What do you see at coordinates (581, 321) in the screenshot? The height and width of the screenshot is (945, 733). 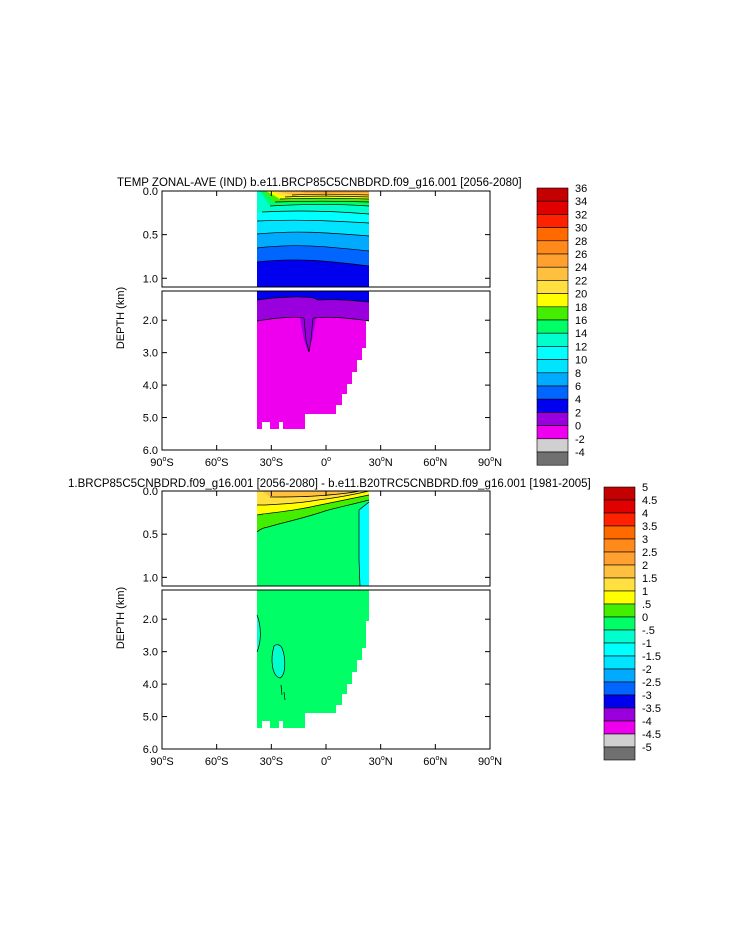 I see `colorbar-label: 16` at bounding box center [581, 321].